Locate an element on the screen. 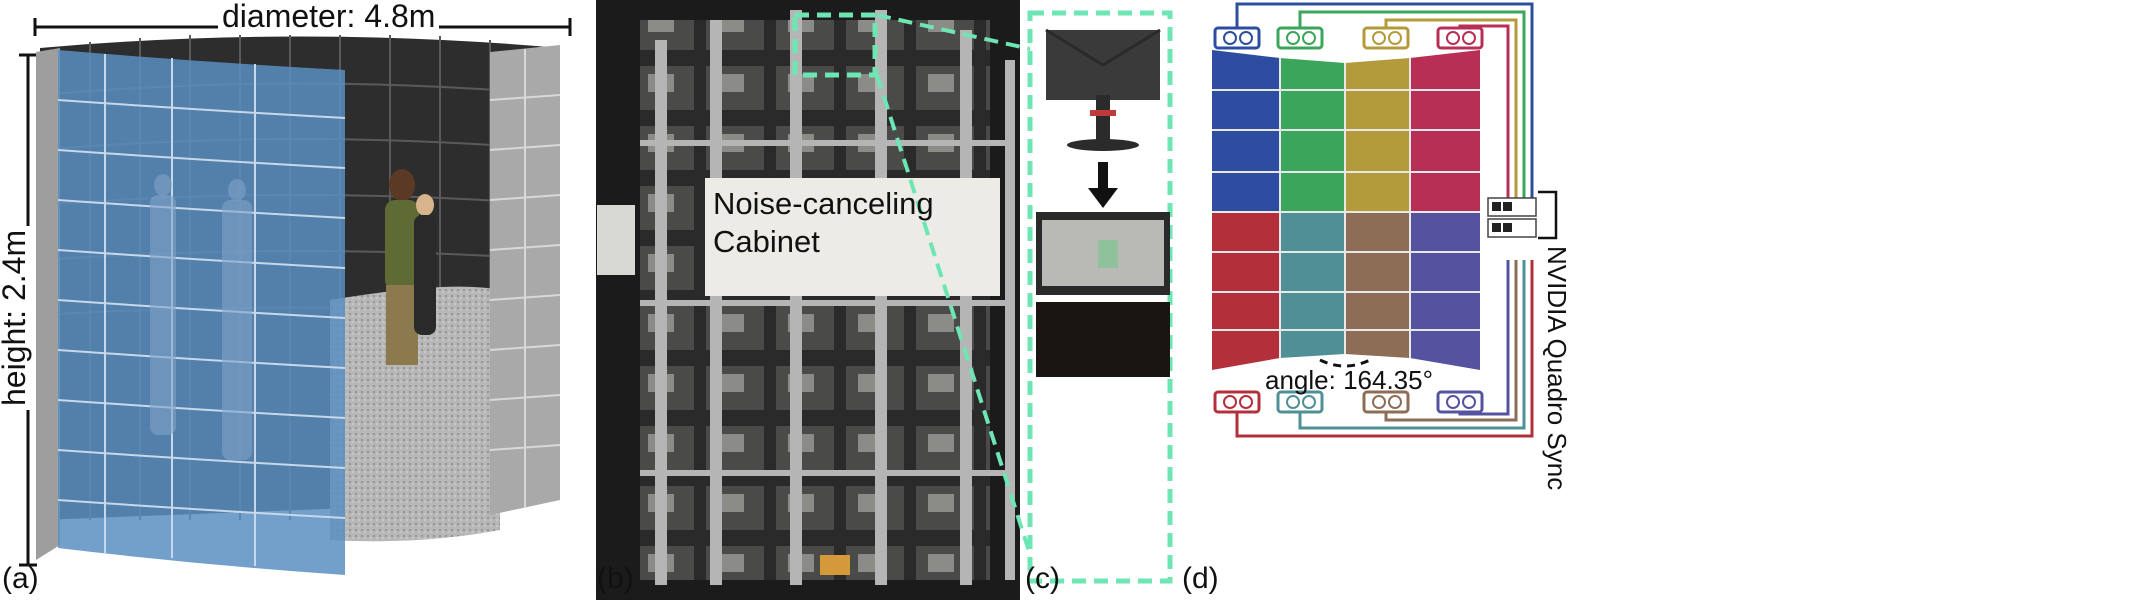 The image size is (2138, 600). panel-label-a: (a) is located at coordinates (20, 578).